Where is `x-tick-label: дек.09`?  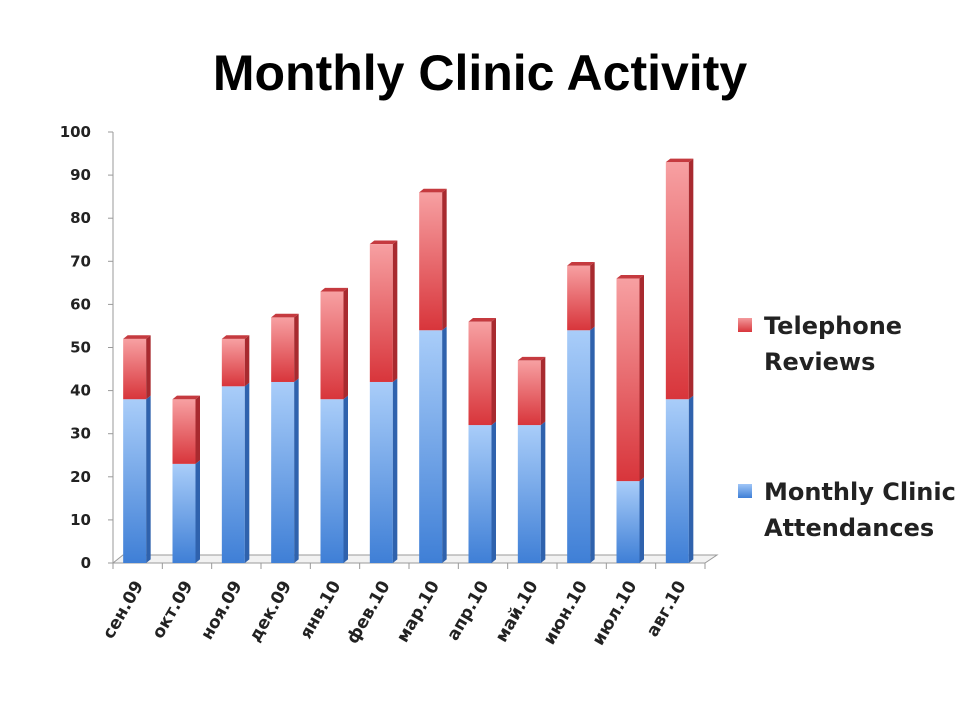 x-tick-label: дек.09 is located at coordinates (270, 612).